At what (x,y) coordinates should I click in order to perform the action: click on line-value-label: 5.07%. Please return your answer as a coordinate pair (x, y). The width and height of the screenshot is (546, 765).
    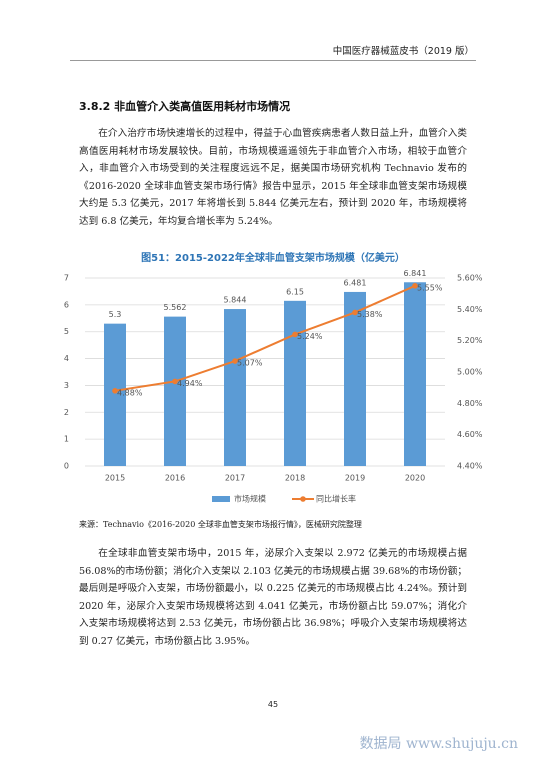
    Looking at the image, I should click on (250, 363).